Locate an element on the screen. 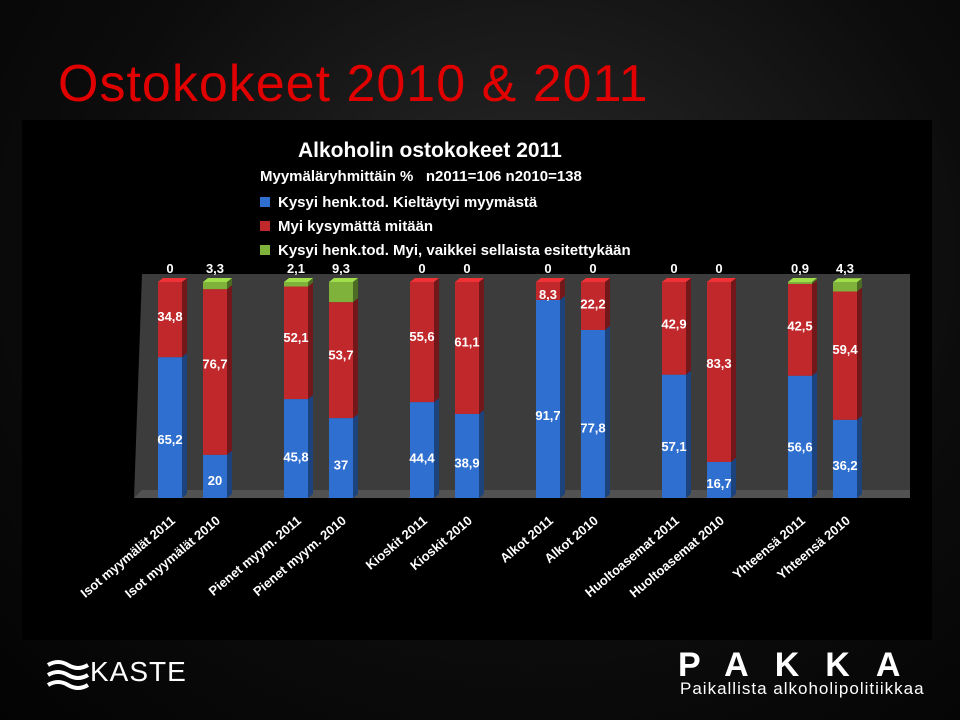  data-label: 57,1 is located at coordinates (673, 446).